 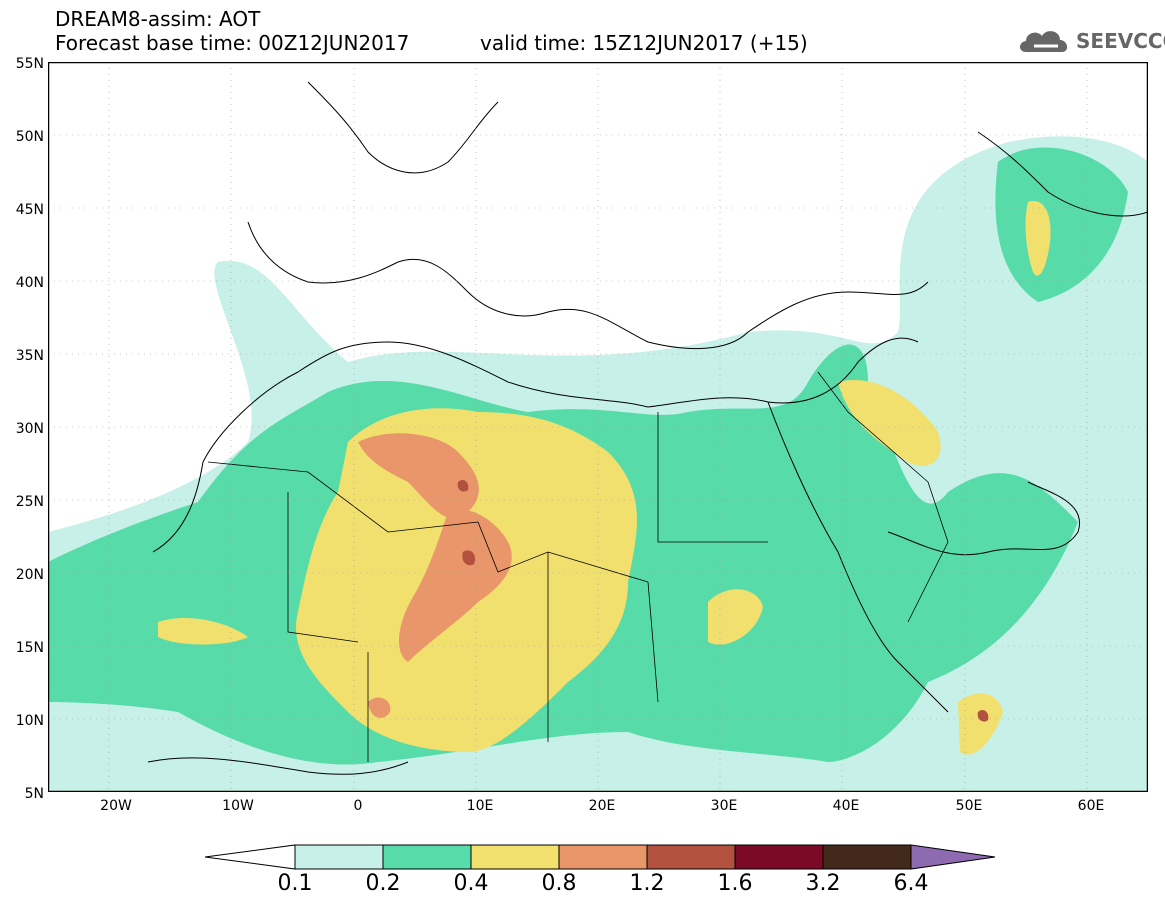 What do you see at coordinates (29, 283) in the screenshot?
I see `lat-label: 40N` at bounding box center [29, 283].